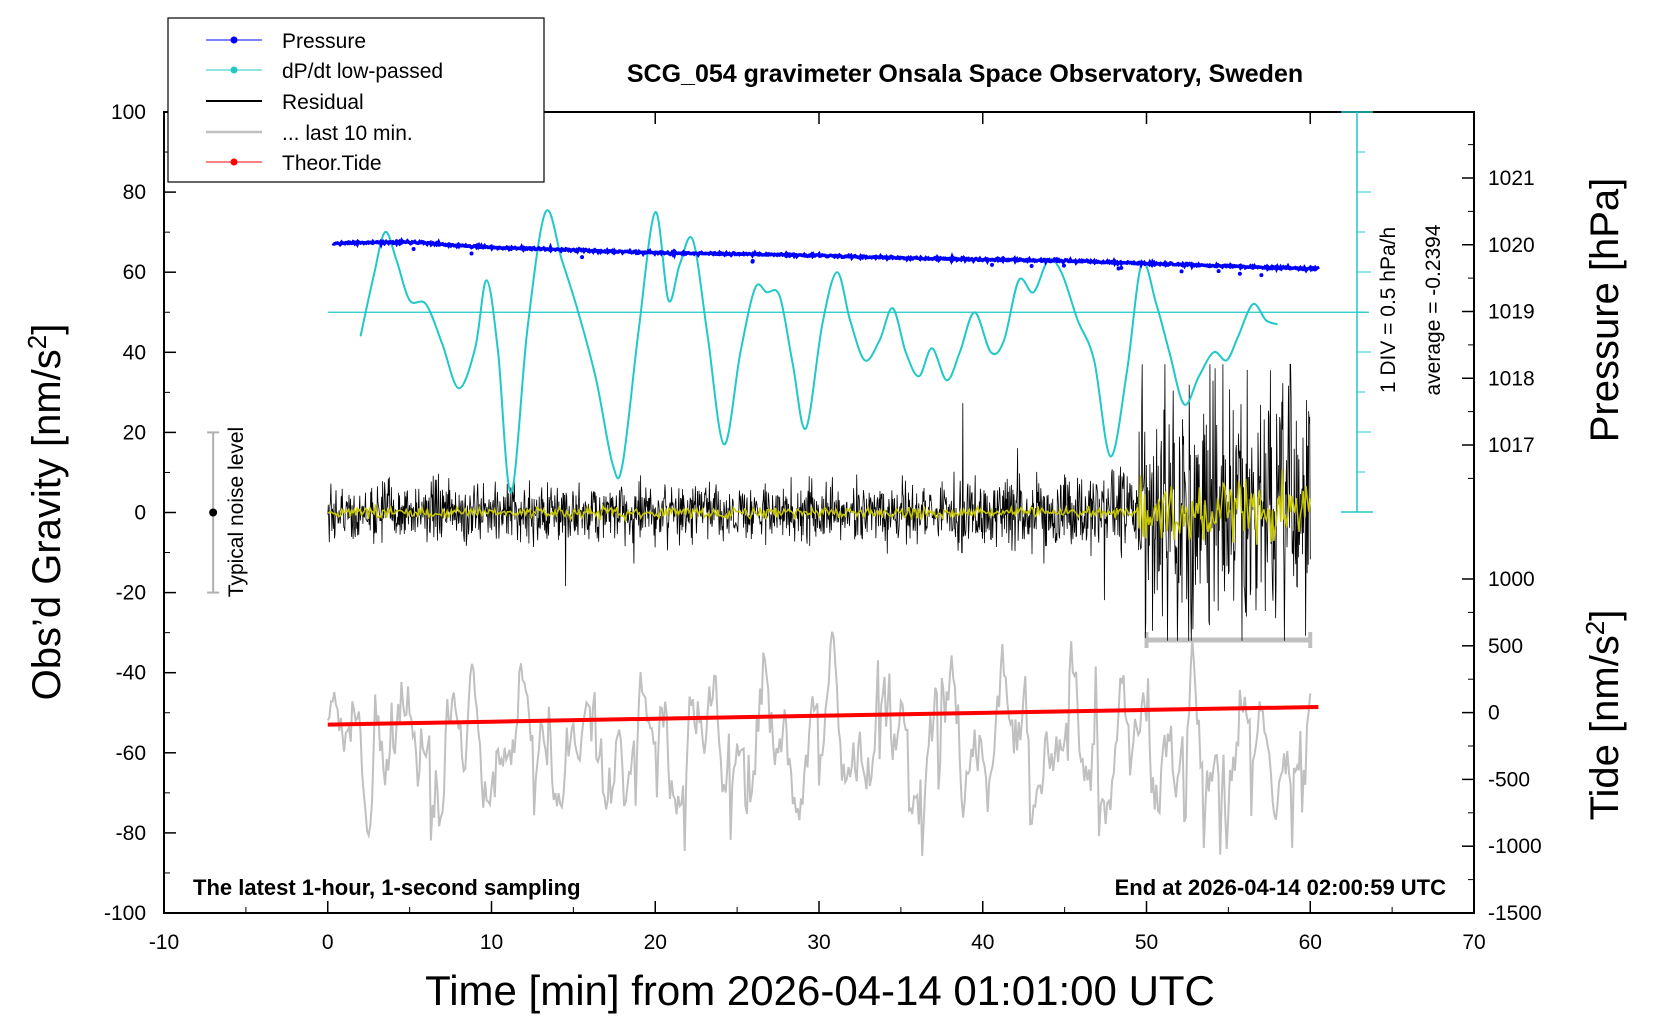 The image size is (1660, 1020). I want to click on y-tick-label: 80, so click(134, 192).